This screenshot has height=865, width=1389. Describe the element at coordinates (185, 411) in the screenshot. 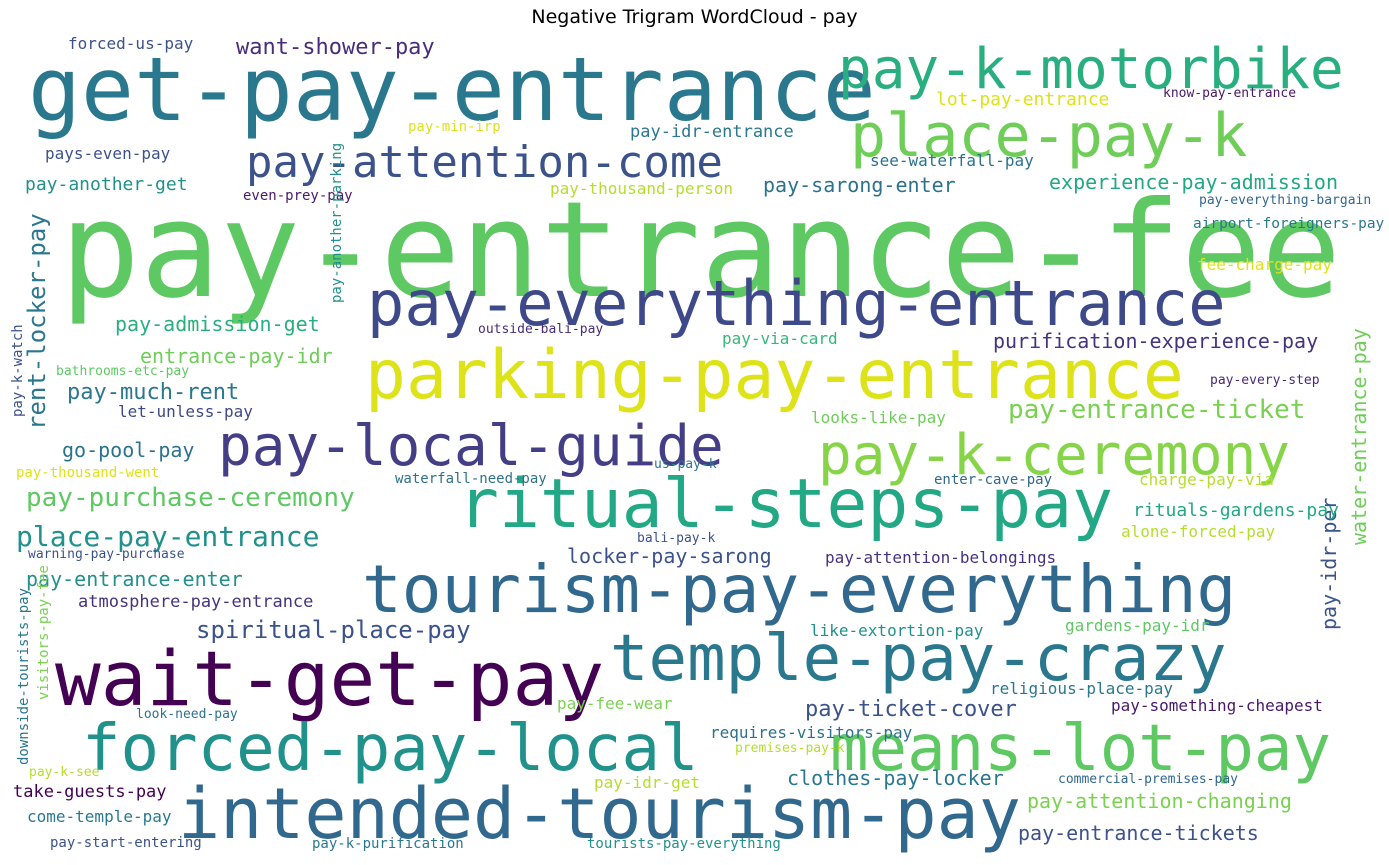

I see `word-let-unless-pay: let-unless-pay` at that location.